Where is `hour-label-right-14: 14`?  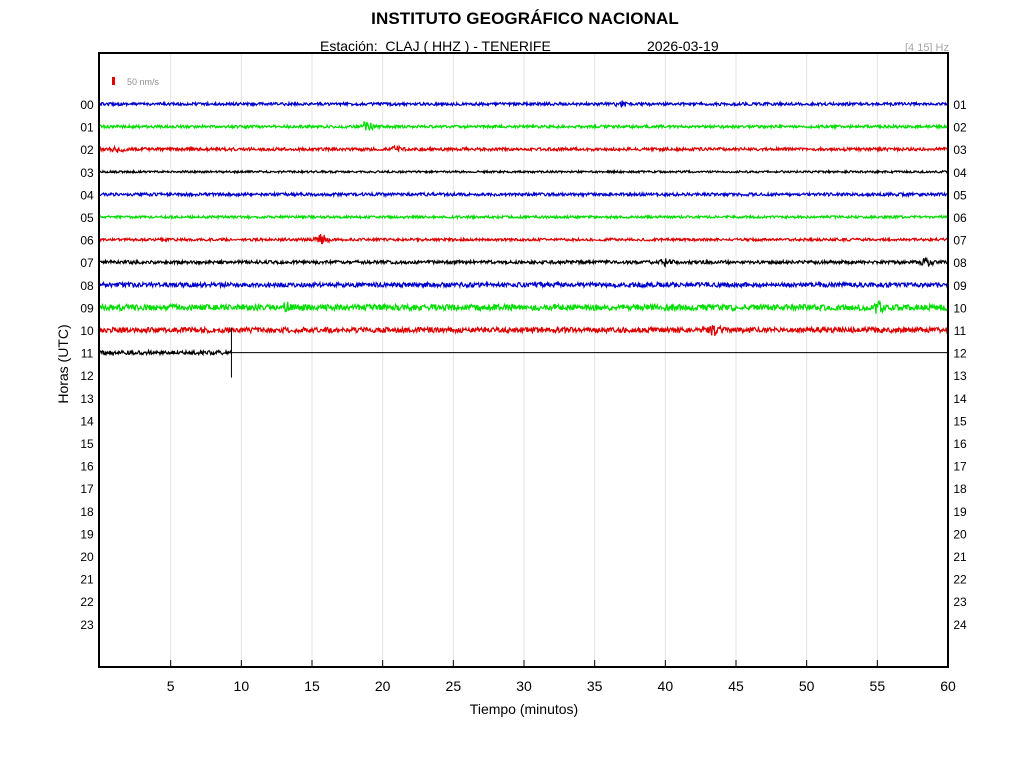 hour-label-right-14: 14 is located at coordinates (960, 399).